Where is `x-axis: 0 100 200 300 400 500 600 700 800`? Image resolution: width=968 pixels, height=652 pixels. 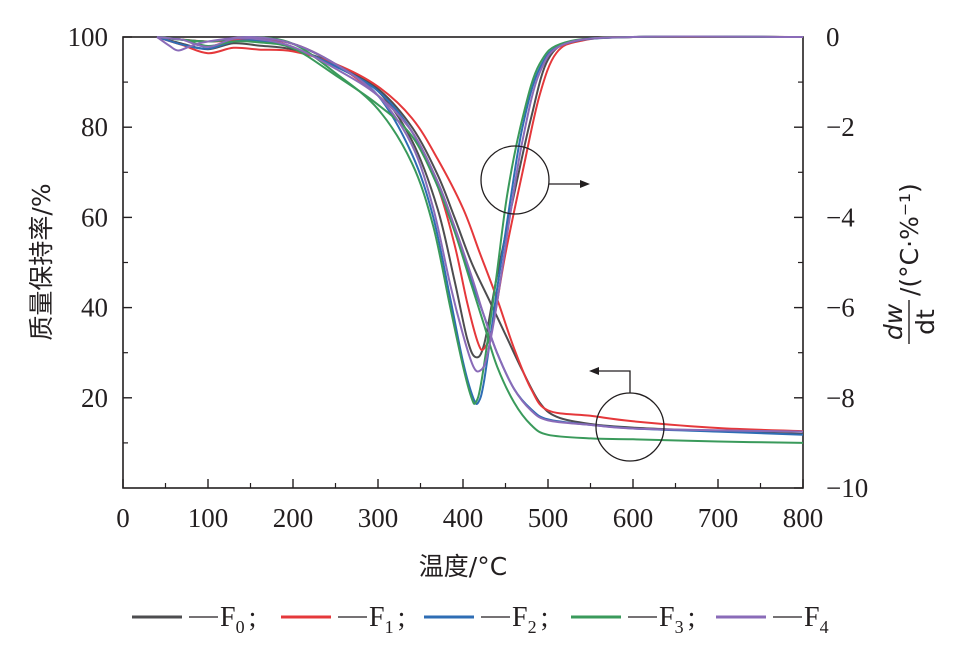
x-axis: 0 100 200 300 400 500 600 700 800 is located at coordinates (469, 506).